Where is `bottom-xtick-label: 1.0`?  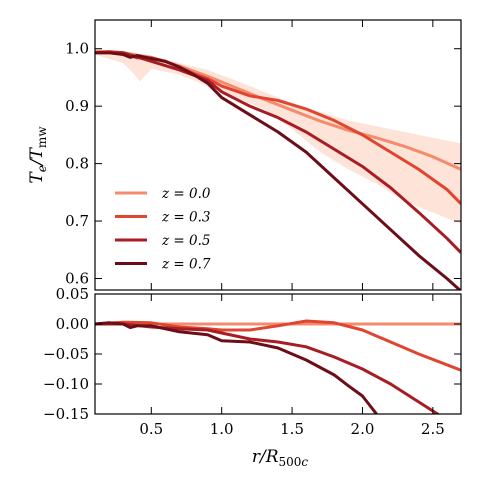
bottom-xtick-label: 1.0 is located at coordinates (222, 429).